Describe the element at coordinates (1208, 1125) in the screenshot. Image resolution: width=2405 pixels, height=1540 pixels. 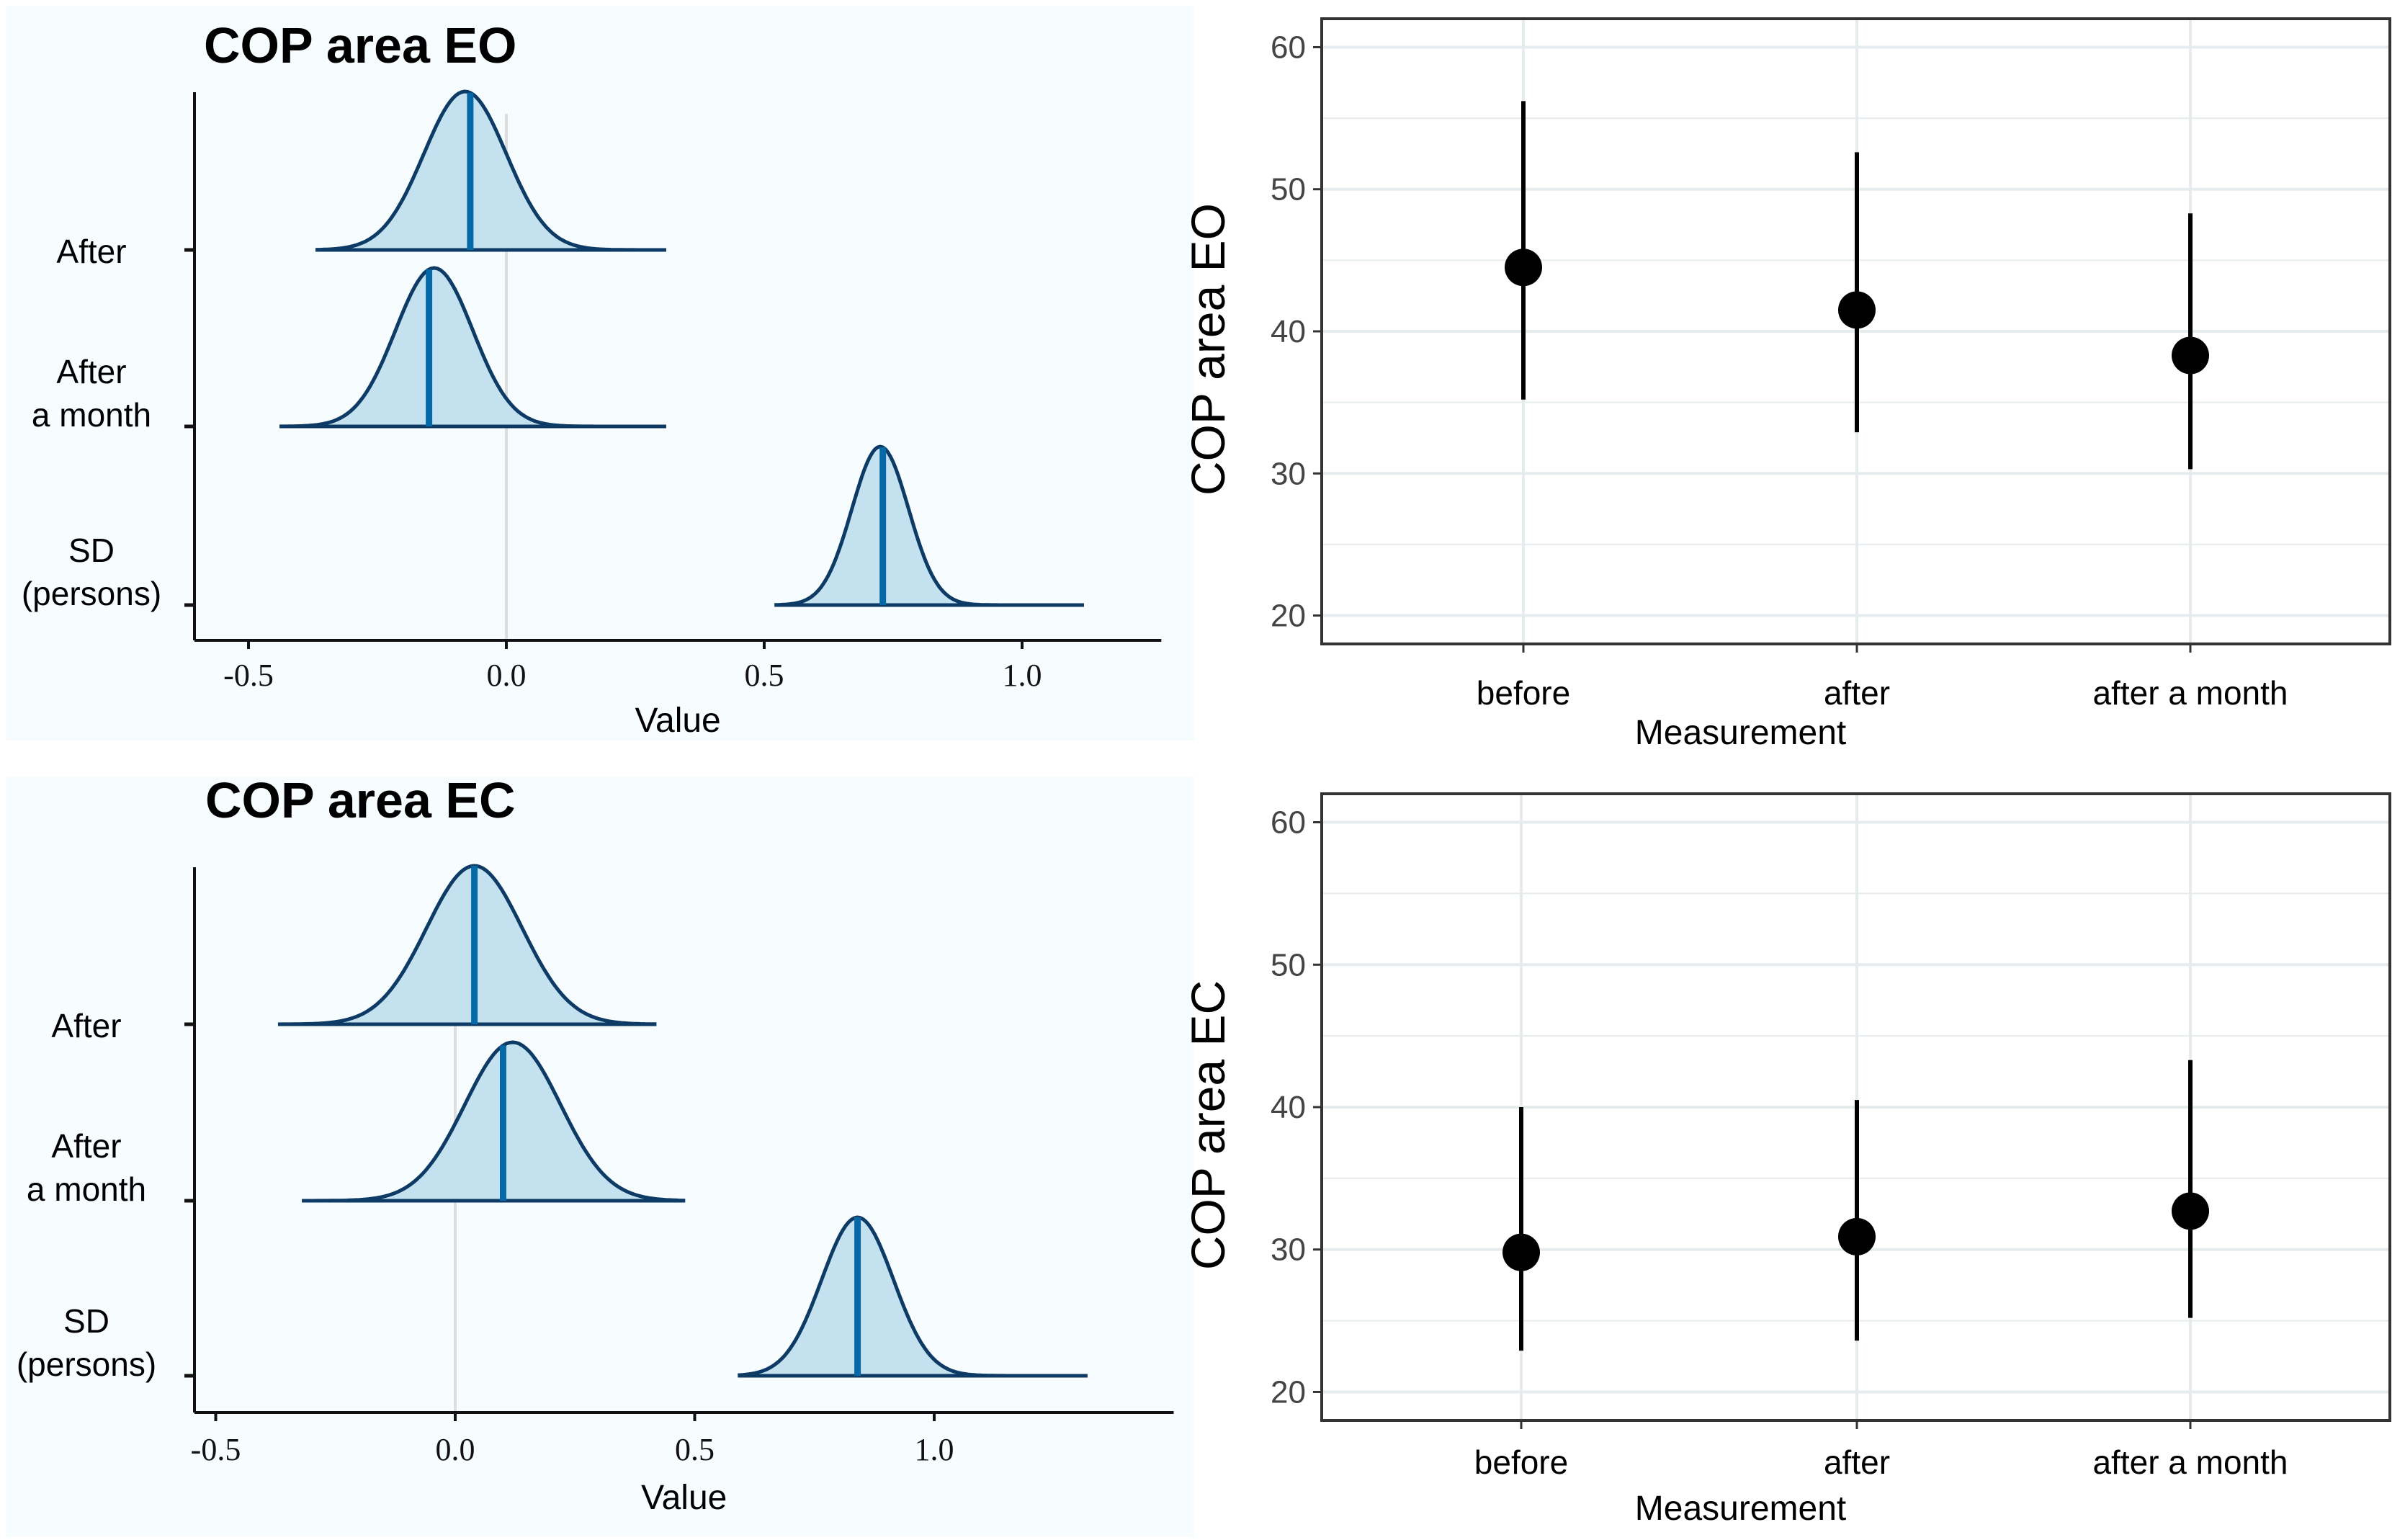
I see `y-axis-label: COP area EC` at that location.